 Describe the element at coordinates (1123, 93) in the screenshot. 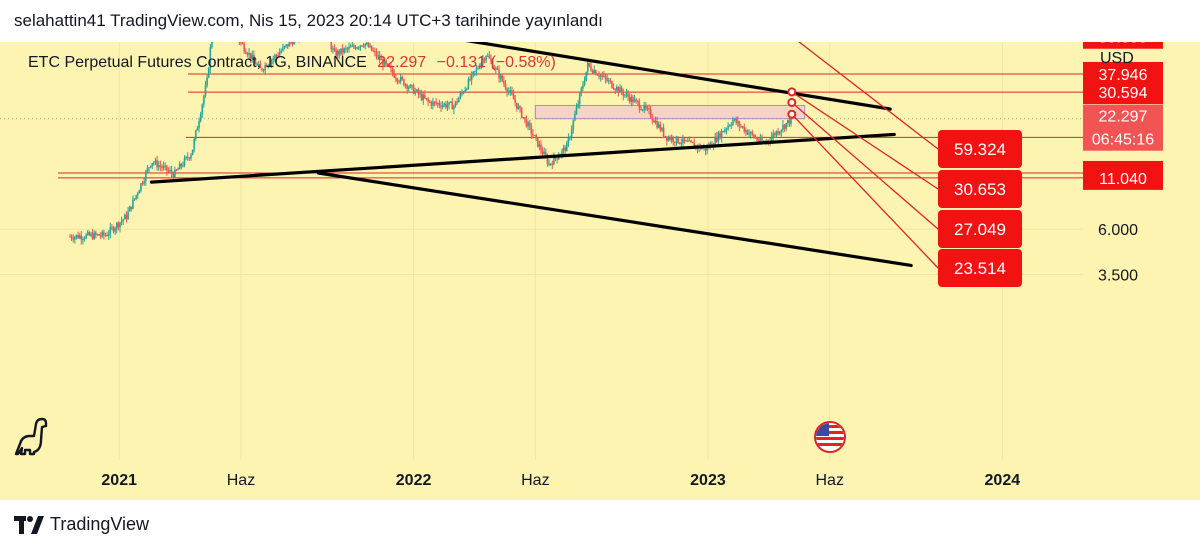

I see `level-label: 30.594` at that location.